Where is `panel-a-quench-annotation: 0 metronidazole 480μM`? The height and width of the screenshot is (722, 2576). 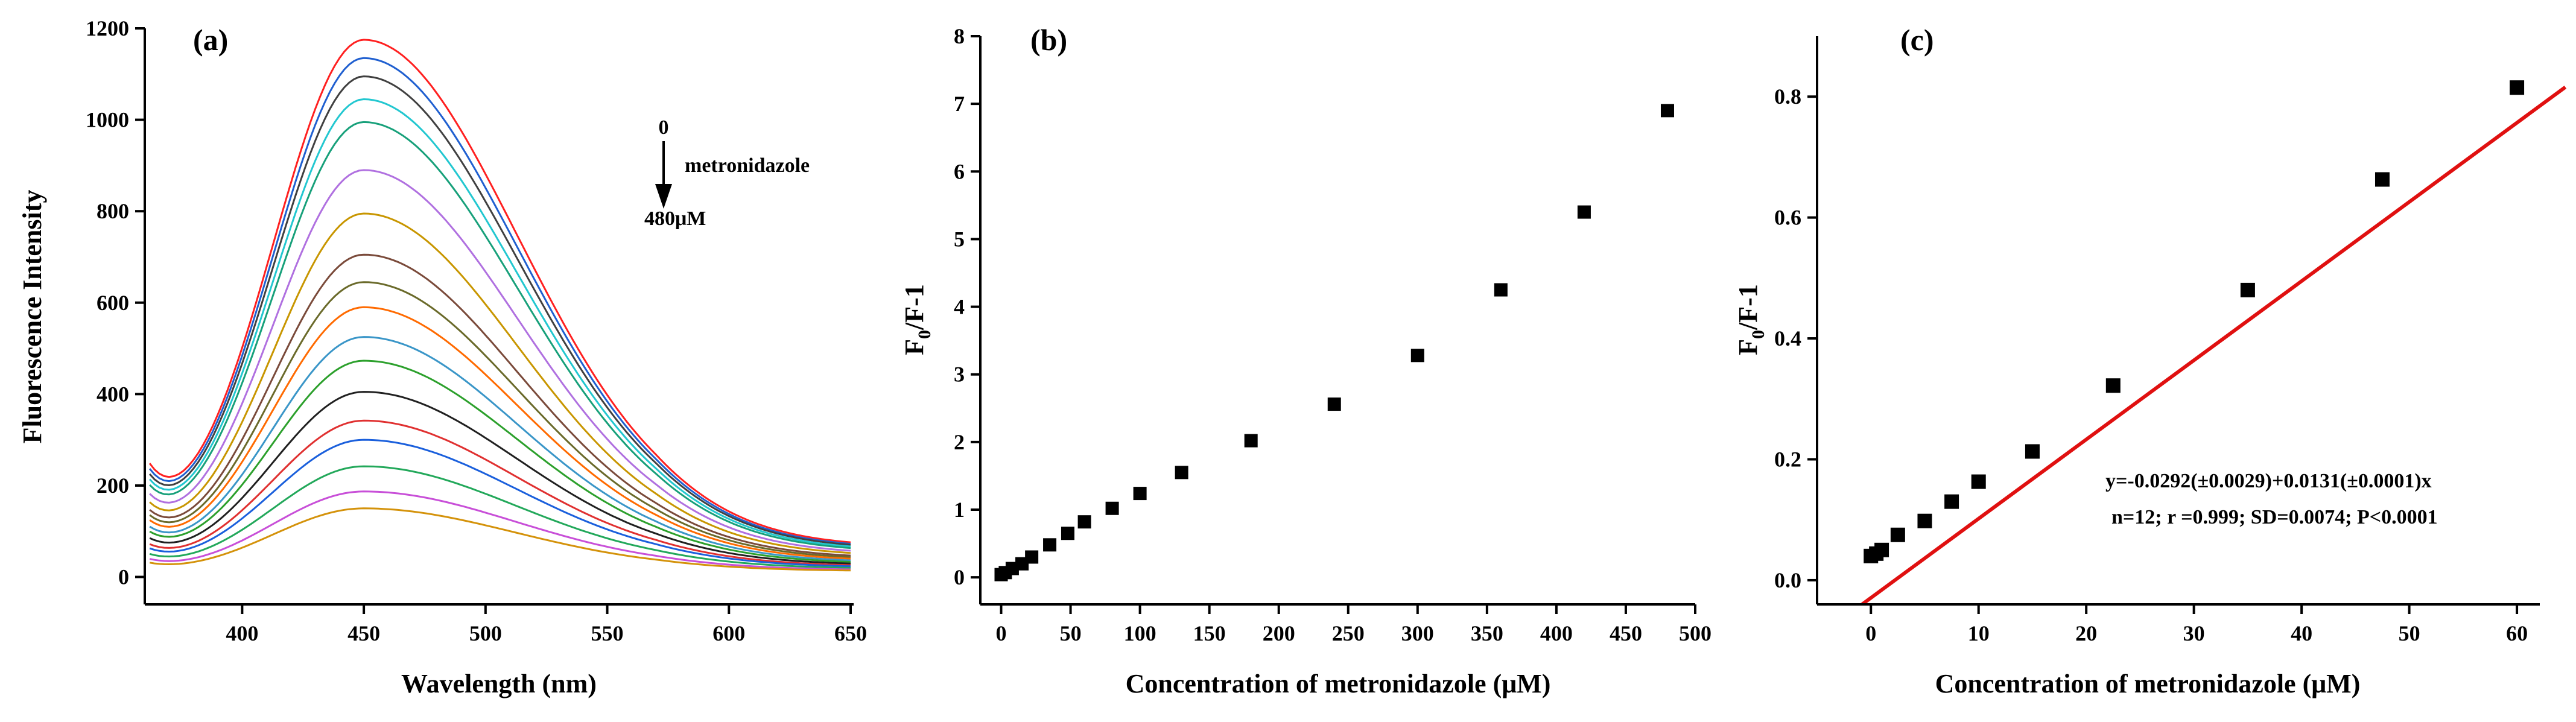 panel-a-quench-annotation: 0 metronidazole 480μM is located at coordinates (727, 173).